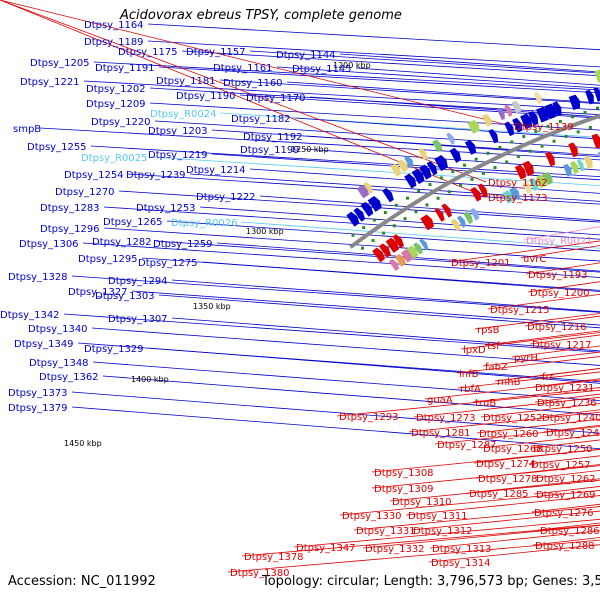  Describe the element at coordinates (273, 137) in the screenshot. I see `gene-label: Dtpsy_1192` at that location.